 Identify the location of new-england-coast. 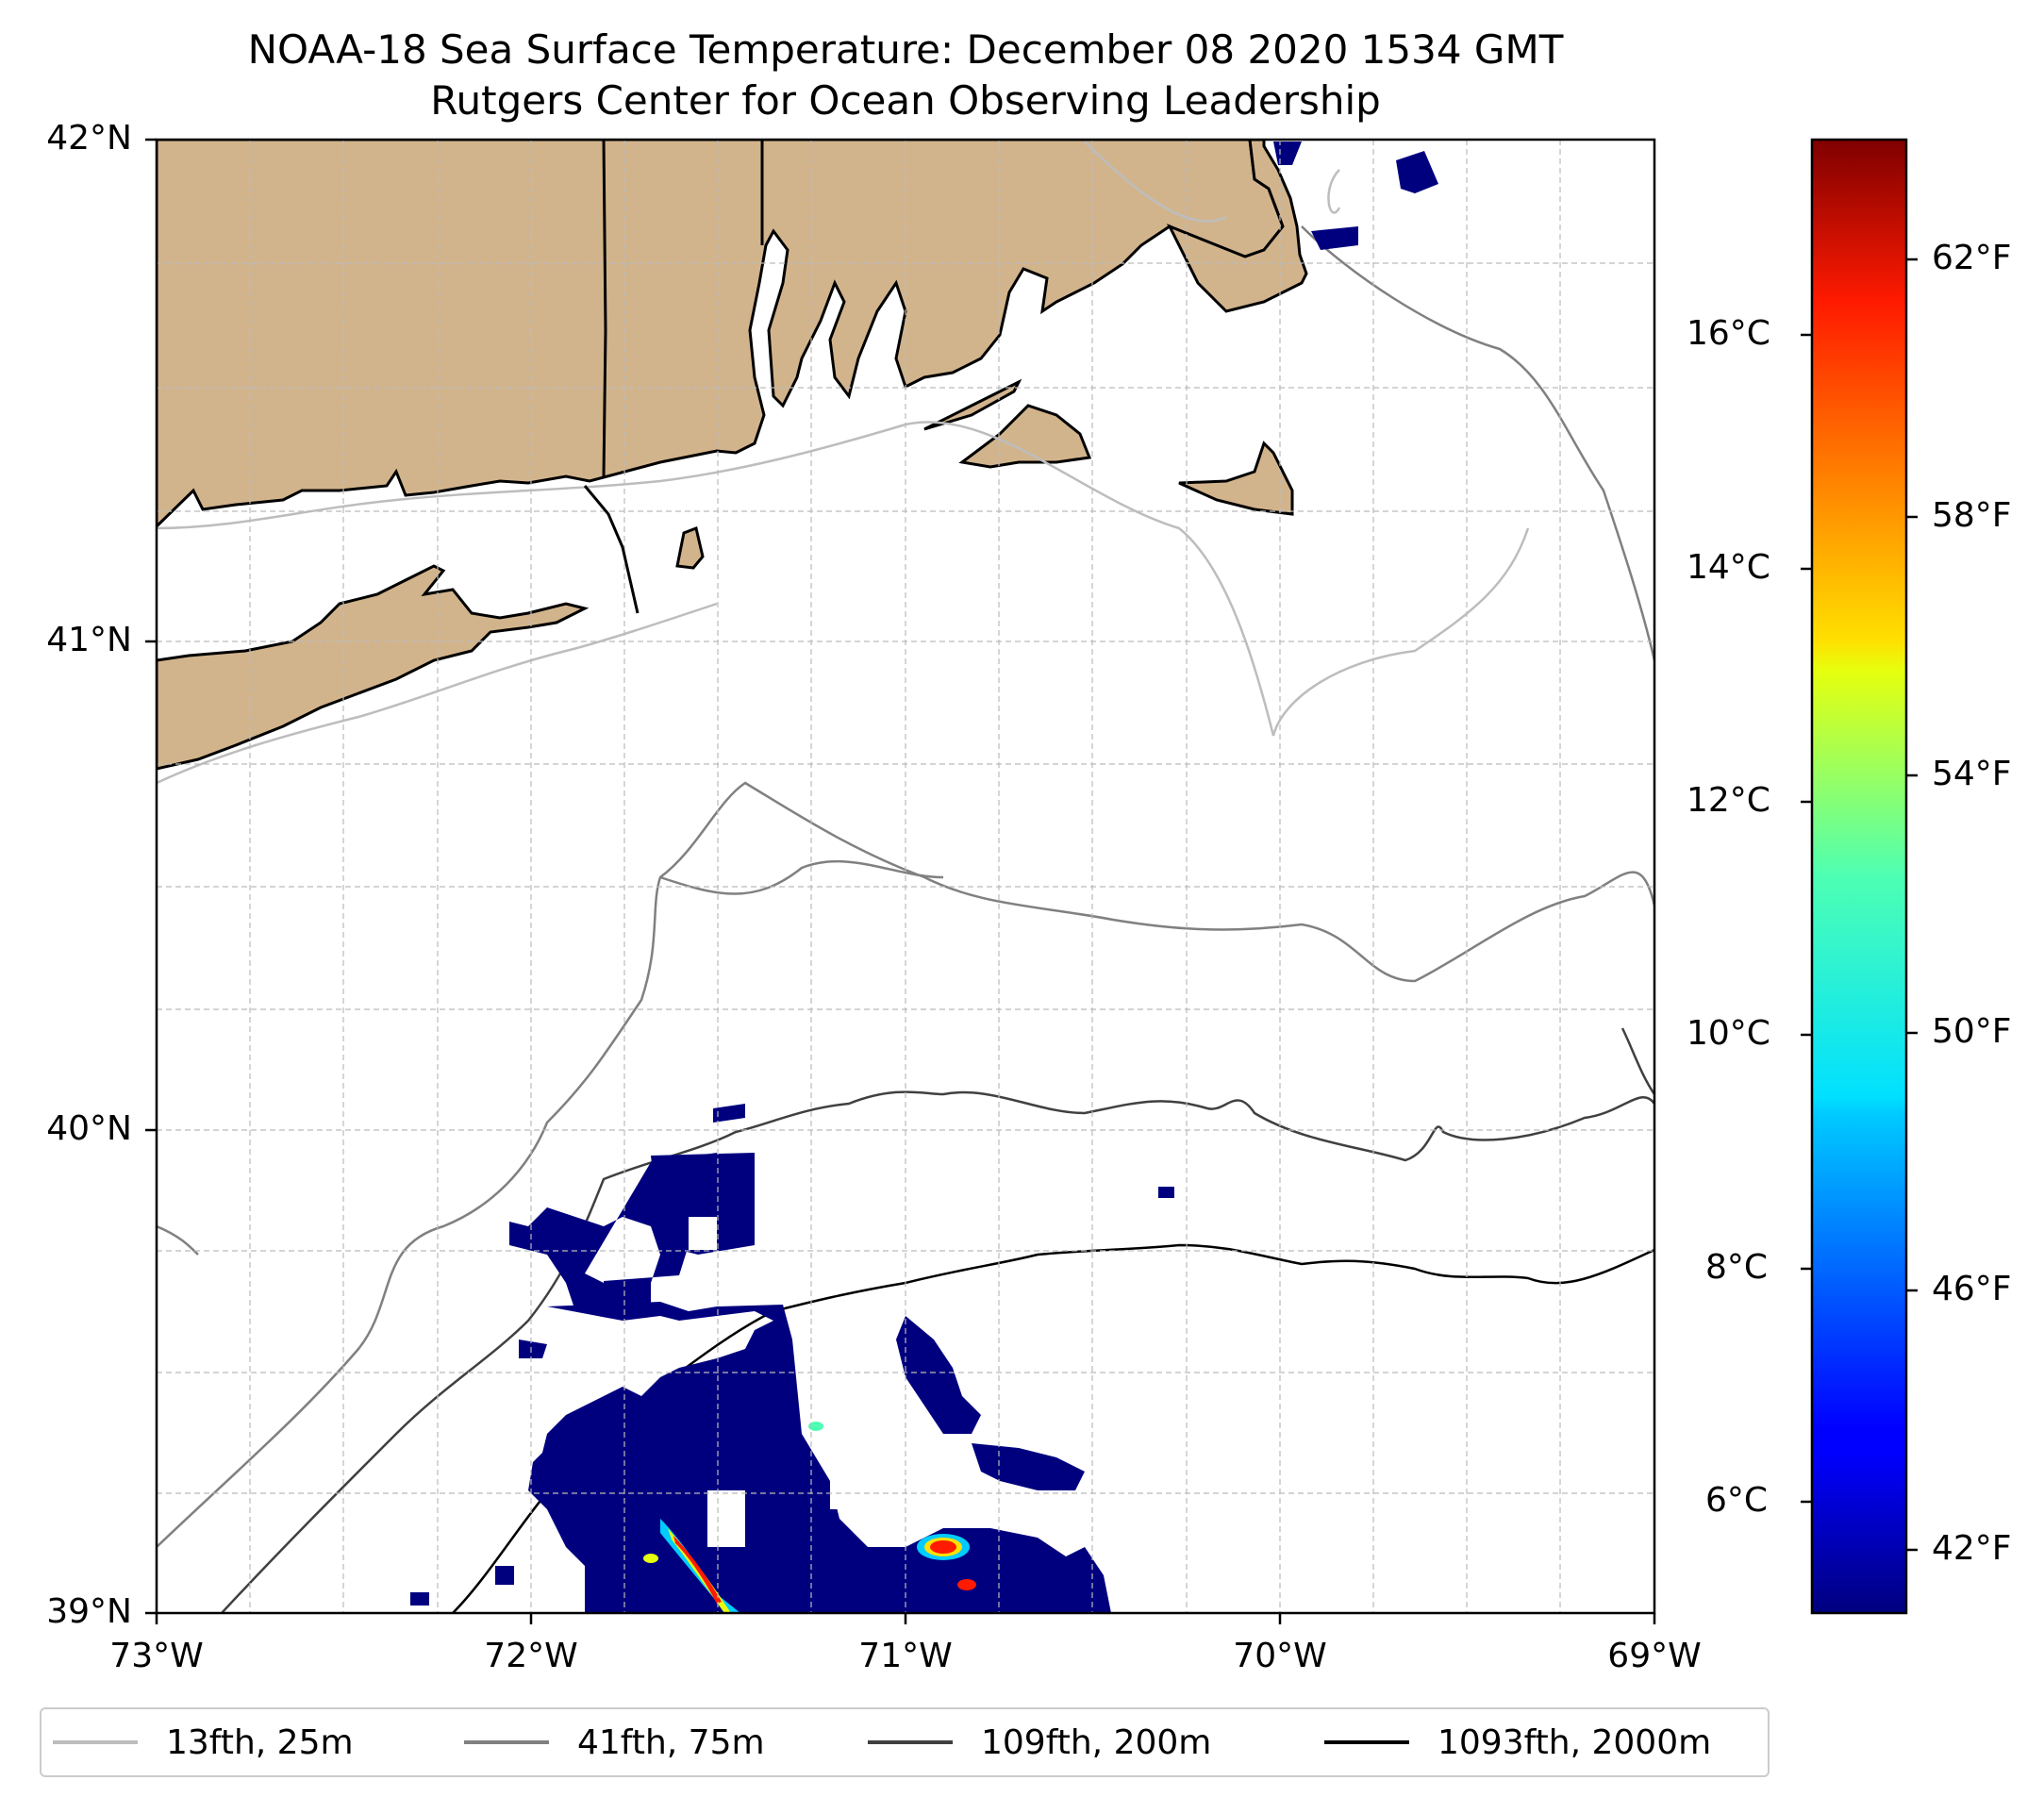
(721, 334).